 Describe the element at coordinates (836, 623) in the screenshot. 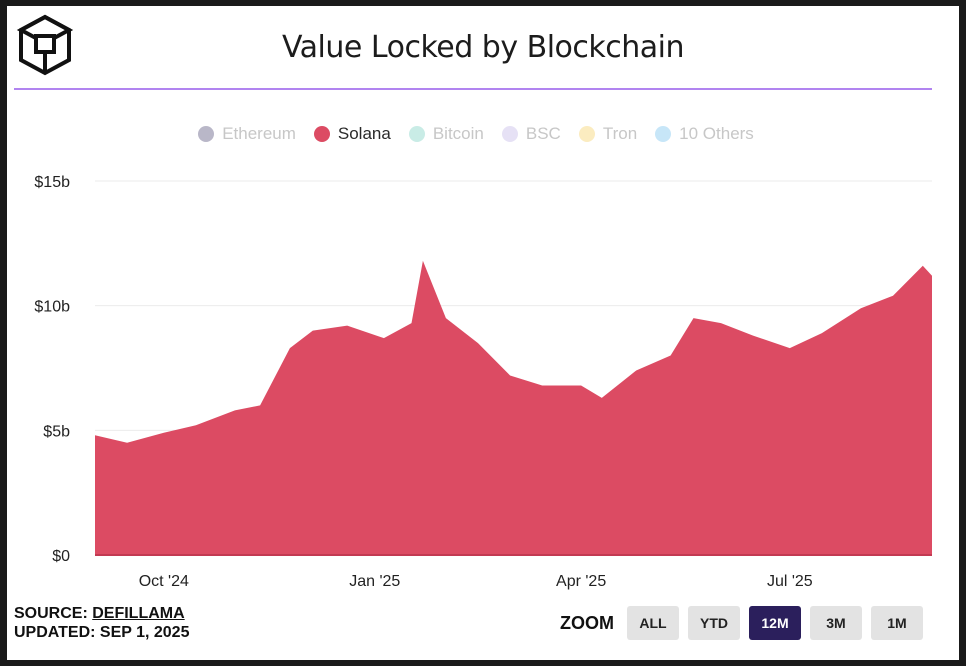

I see `zoom-button-3m: 3M` at that location.